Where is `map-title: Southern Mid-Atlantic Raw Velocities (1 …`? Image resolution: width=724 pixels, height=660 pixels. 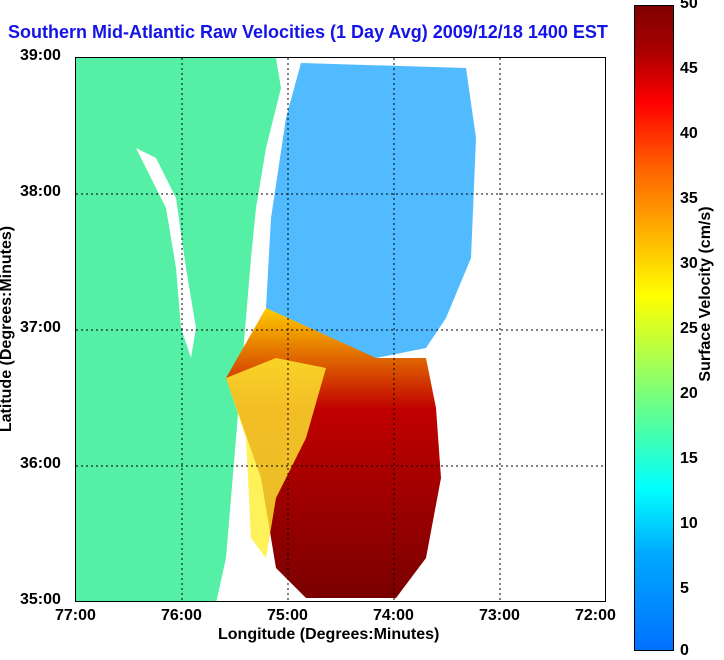
map-title: Southern Mid-Atlantic Raw Velocities (1 … is located at coordinates (308, 32).